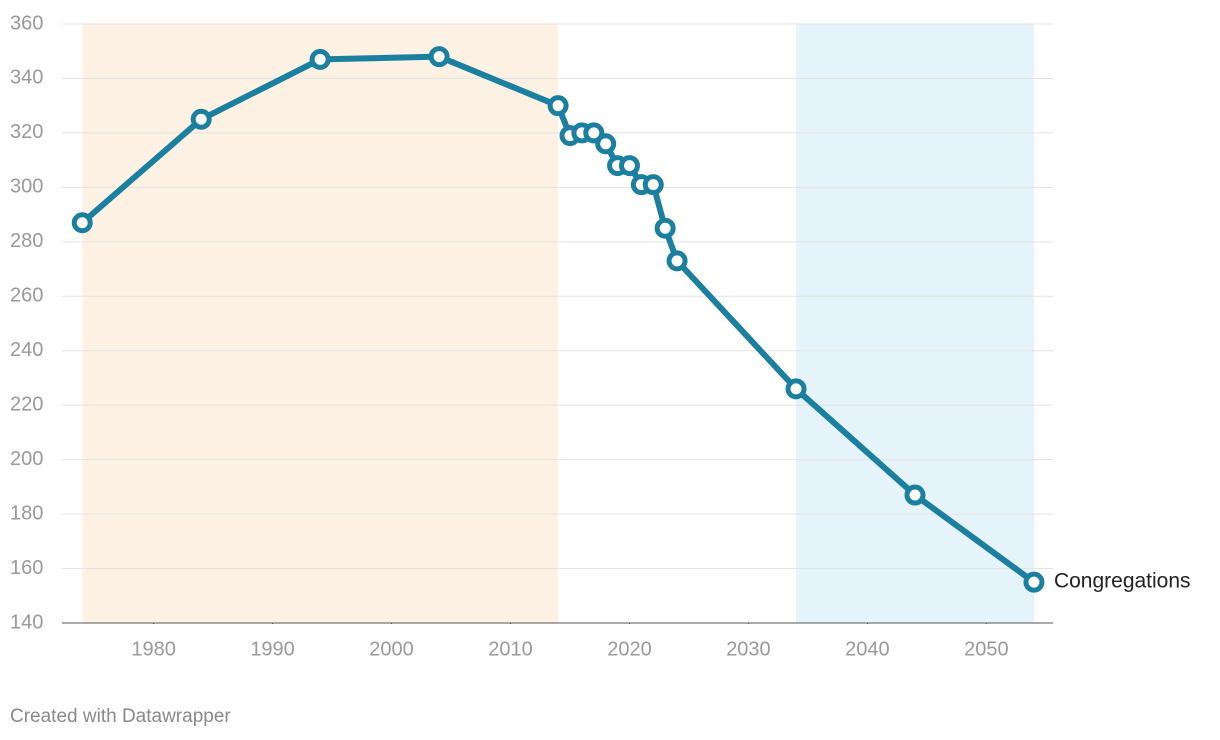  I want to click on y-tick-label: 240, so click(26, 350).